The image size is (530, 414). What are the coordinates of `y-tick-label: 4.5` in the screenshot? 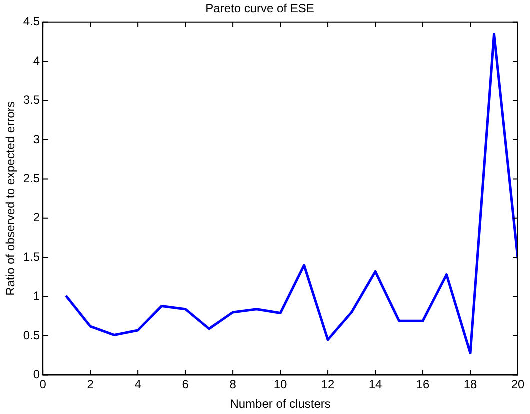 It's located at (31, 21).